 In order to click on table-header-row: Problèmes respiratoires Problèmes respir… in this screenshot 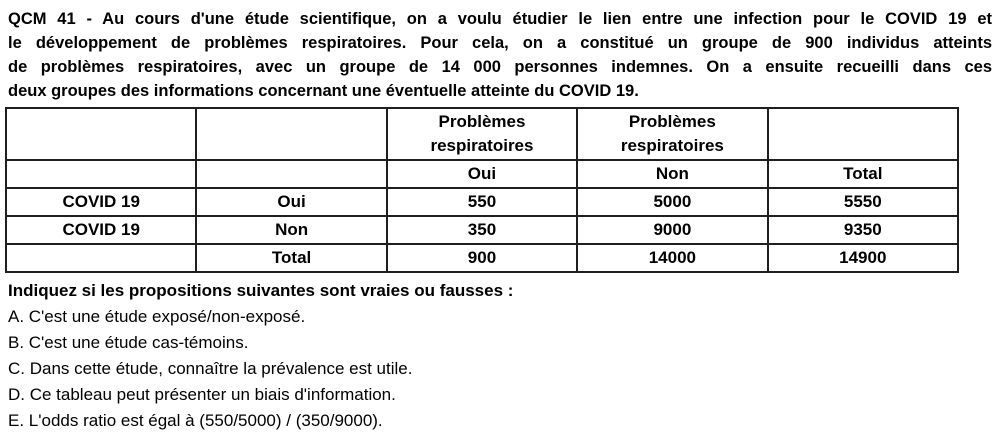, I will do `click(482, 134)`.